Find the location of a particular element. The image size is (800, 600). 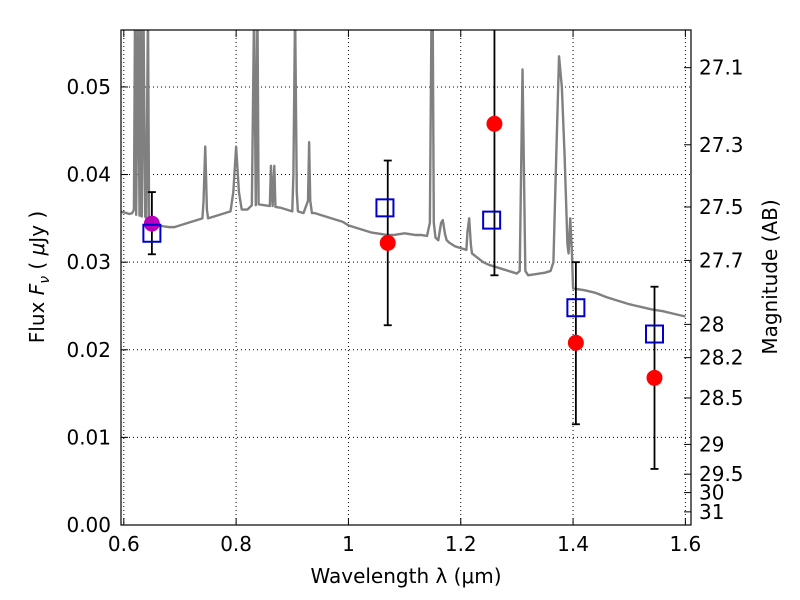

right-tick-label: 28 is located at coordinates (711, 324).